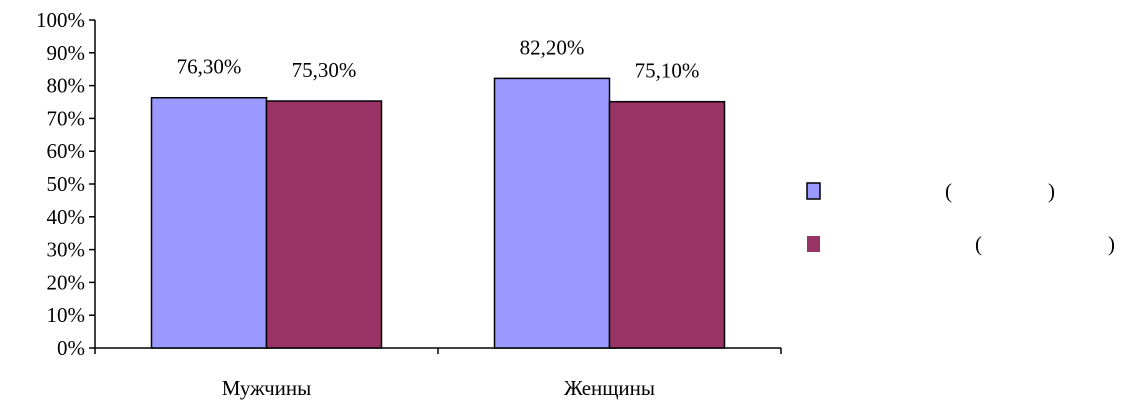  I want to click on y-tick-label: 30%, so click(66, 250).